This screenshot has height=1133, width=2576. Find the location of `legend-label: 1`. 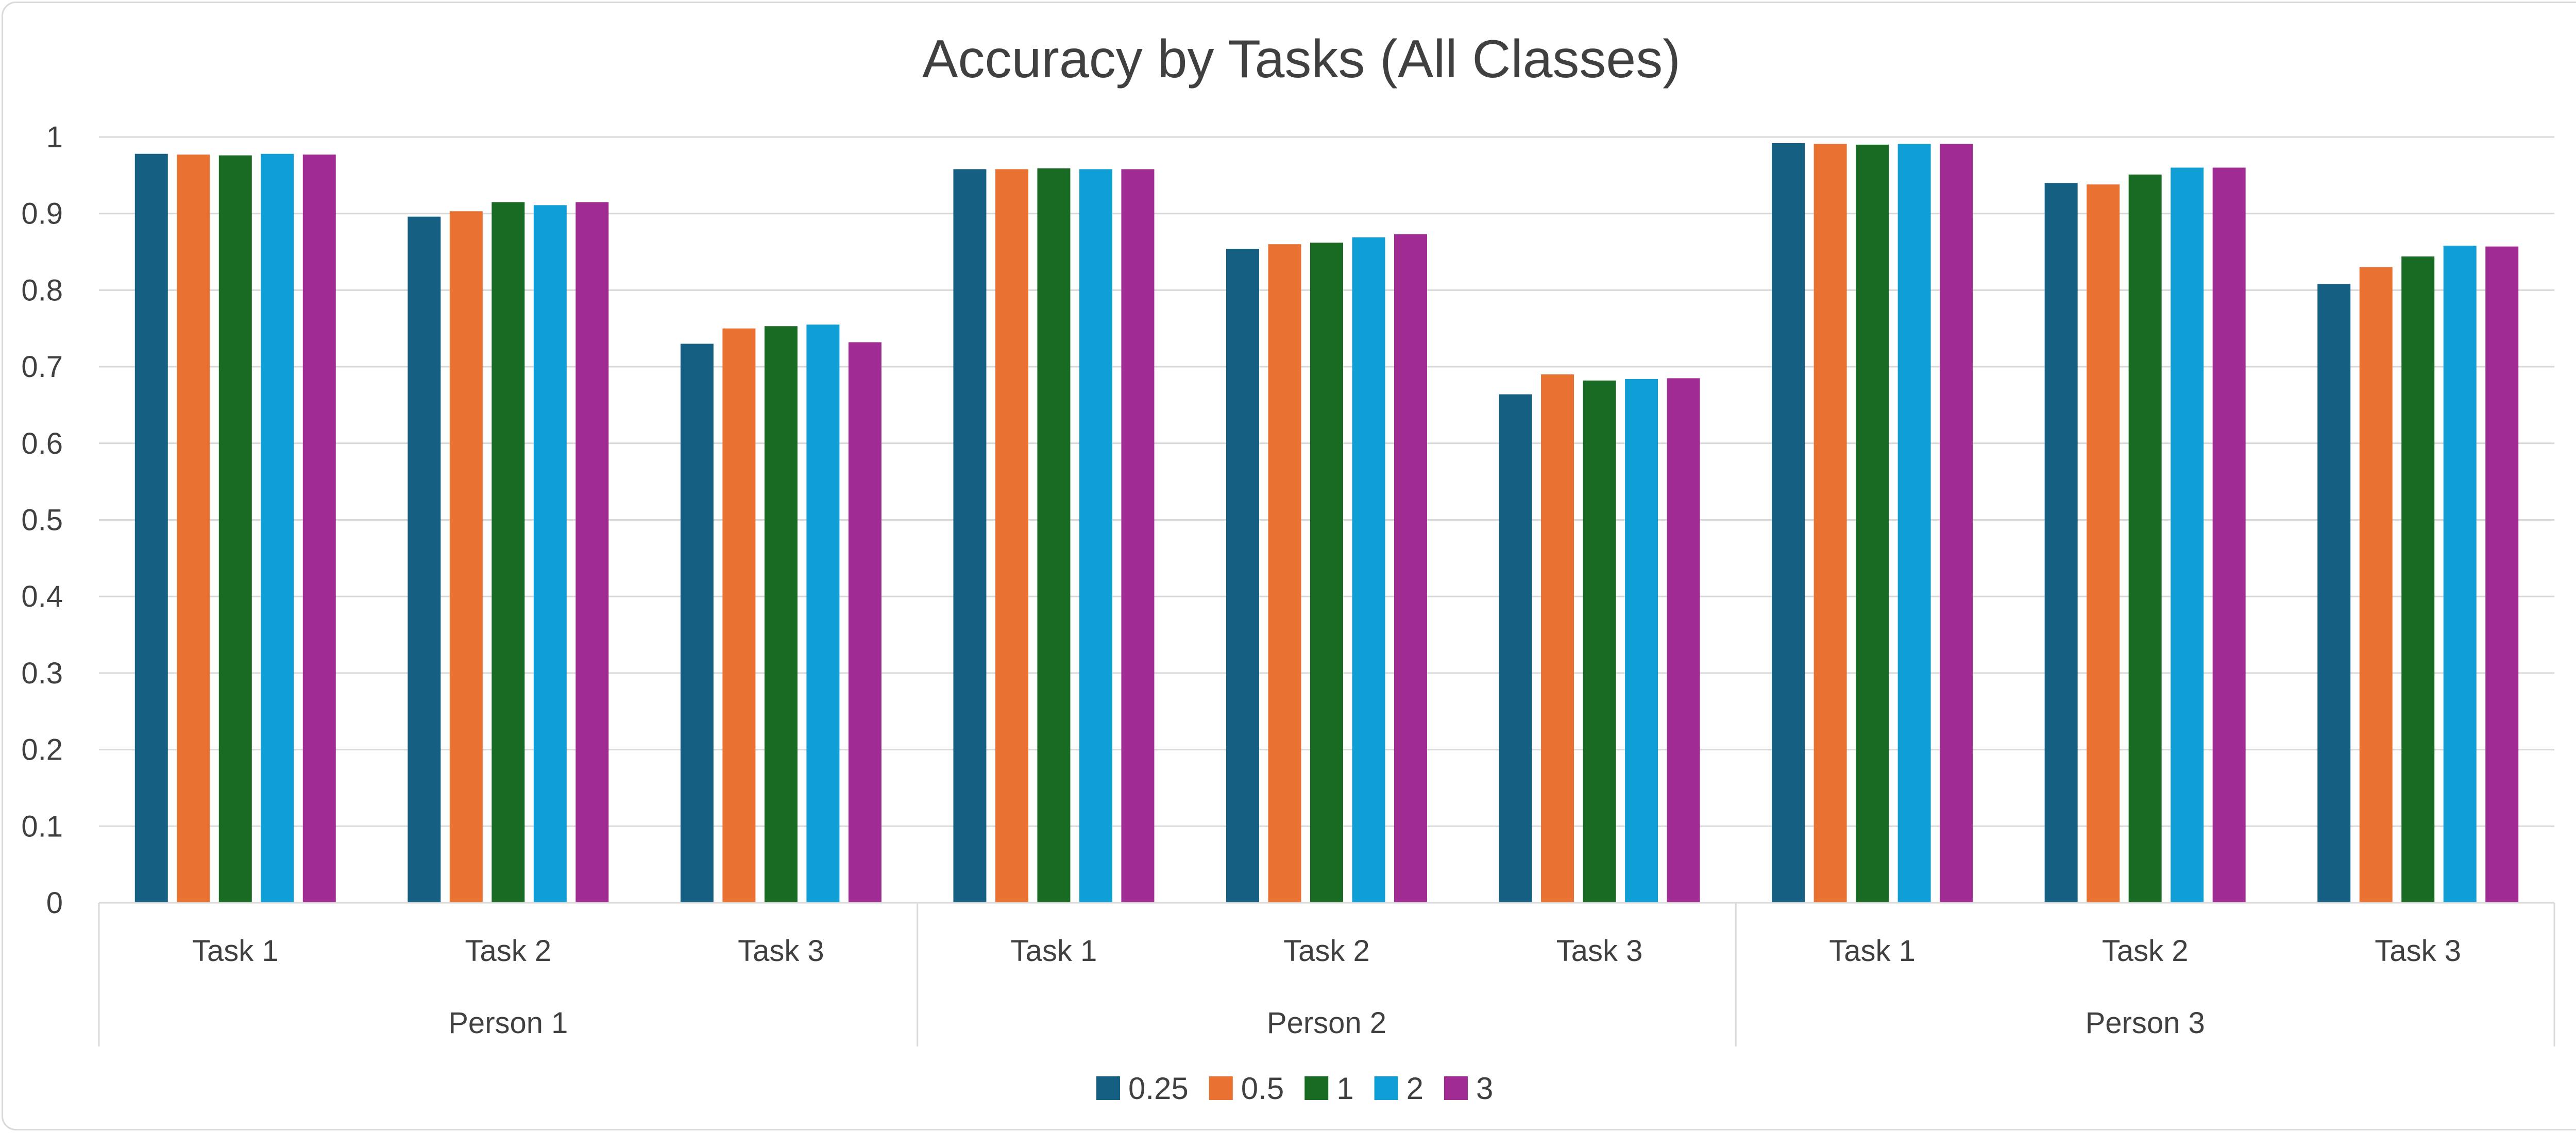

legend-label: 1 is located at coordinates (1344, 1088).